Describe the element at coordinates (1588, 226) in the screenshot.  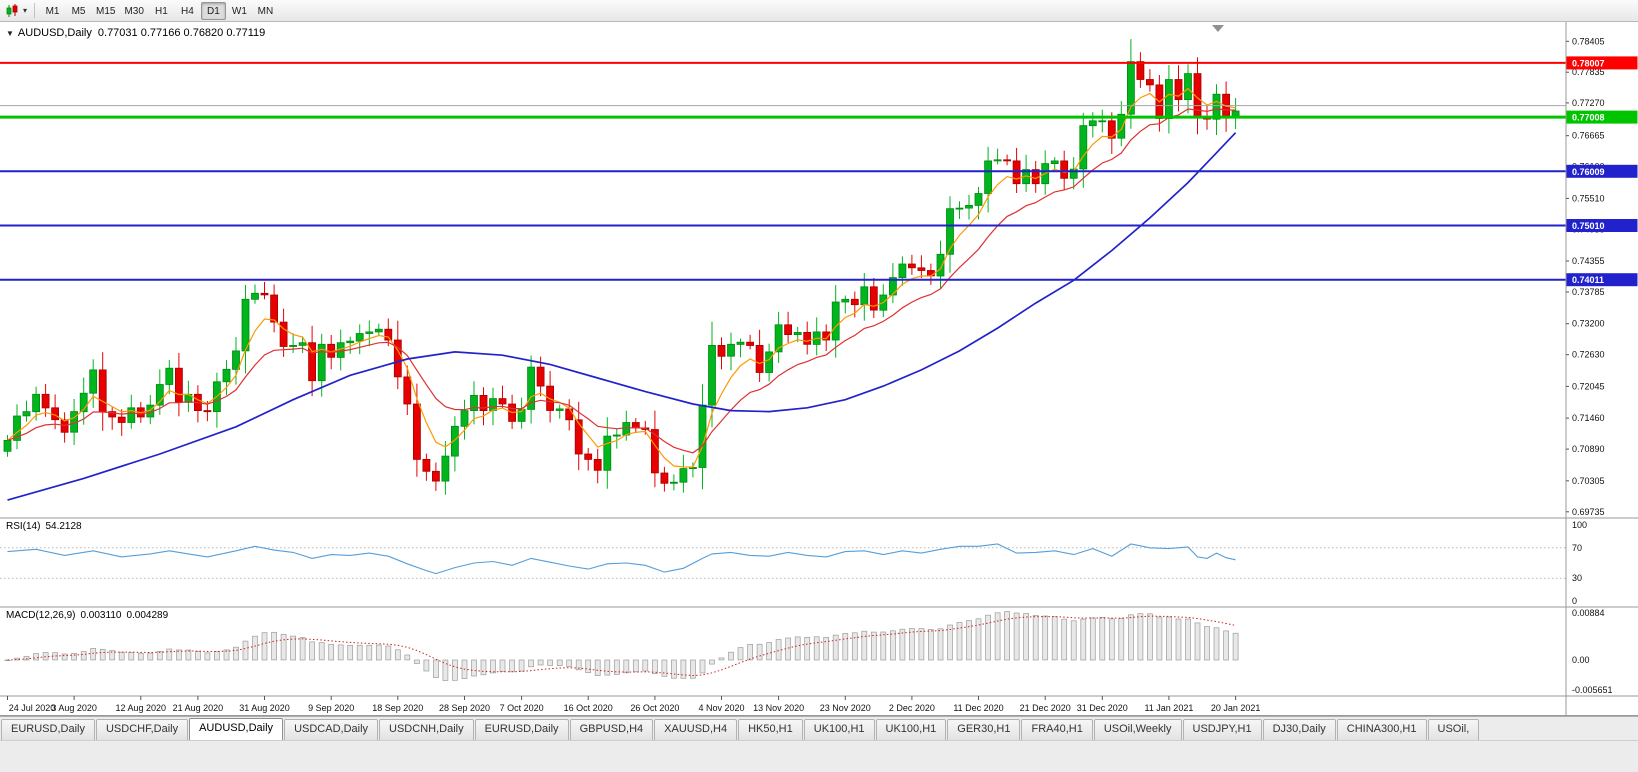
I see `price-level-badge-label: 0.75010` at that location.